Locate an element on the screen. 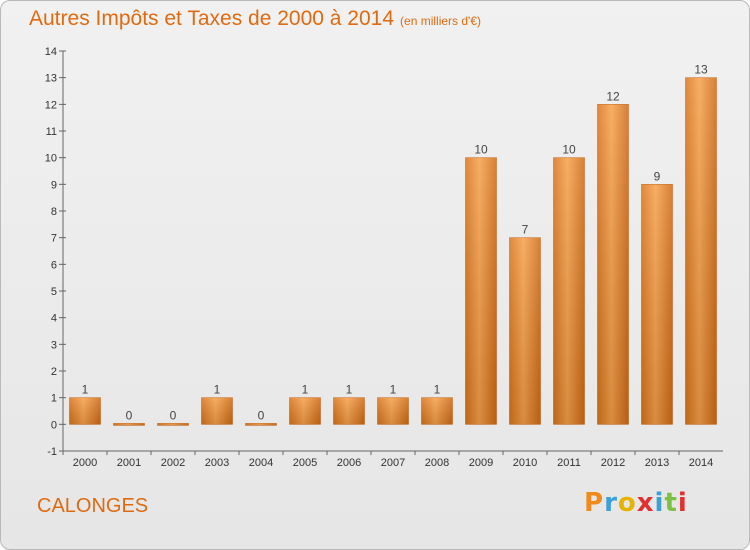 This screenshot has width=750, height=550. x-tick-label: 2000 is located at coordinates (85, 463).